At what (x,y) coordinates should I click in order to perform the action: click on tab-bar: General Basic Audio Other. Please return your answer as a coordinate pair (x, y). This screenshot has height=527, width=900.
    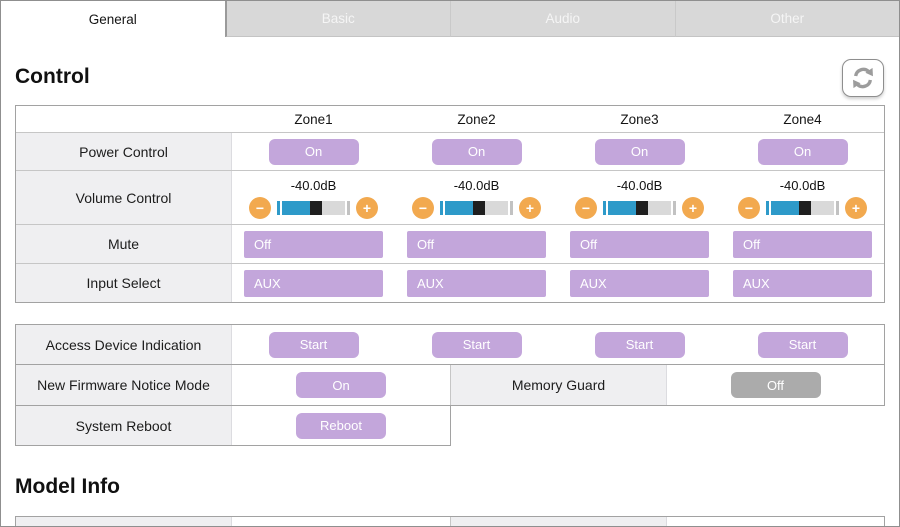
    Looking at the image, I should click on (450, 19).